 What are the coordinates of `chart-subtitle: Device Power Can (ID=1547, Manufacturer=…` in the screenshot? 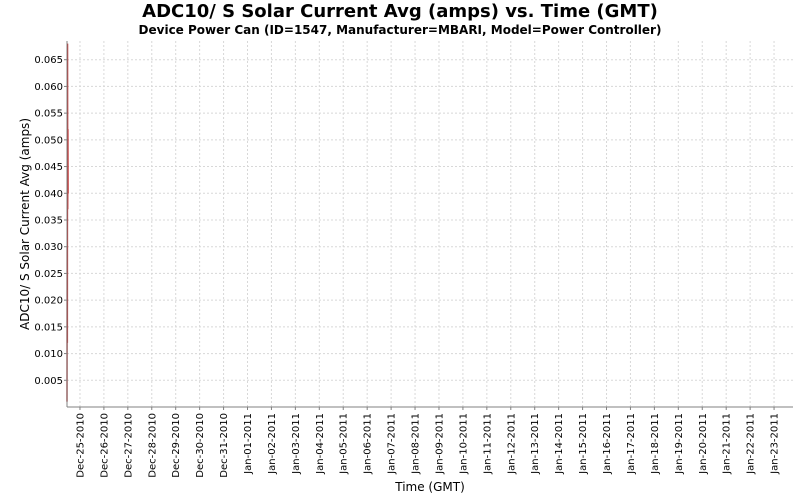 It's located at (400, 30).